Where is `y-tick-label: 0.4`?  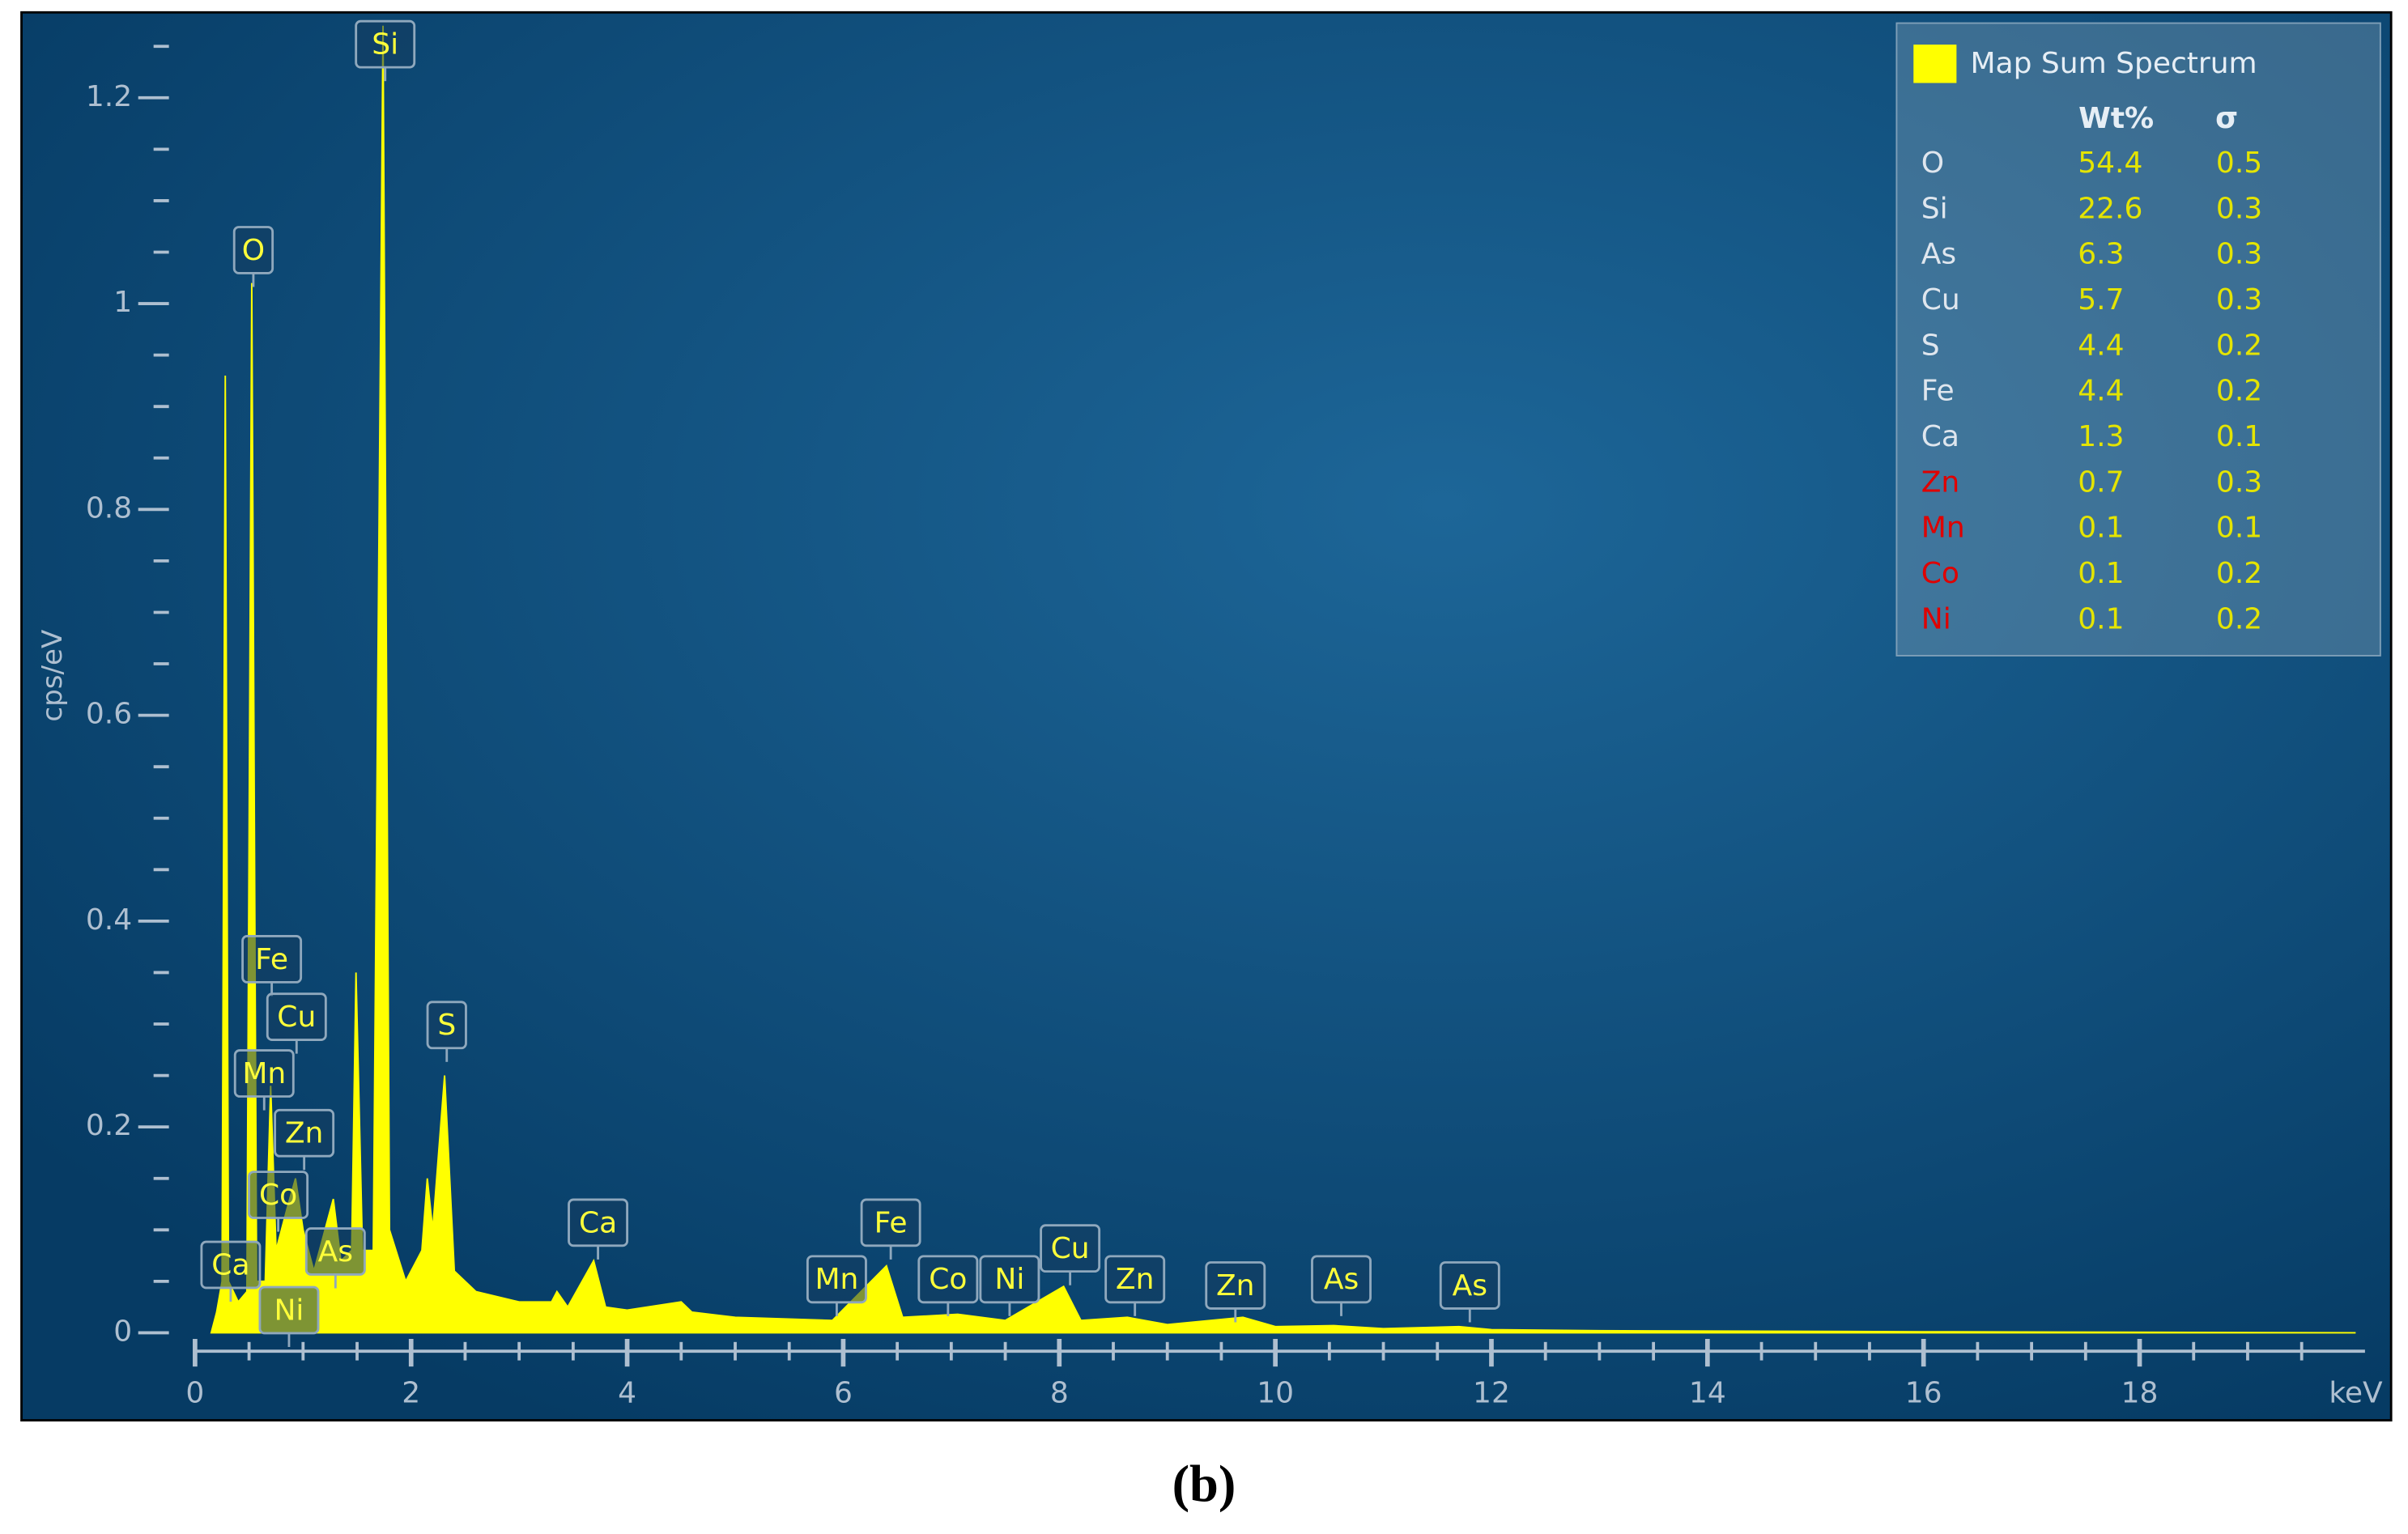 y-tick-label: 0.4 is located at coordinates (109, 920).